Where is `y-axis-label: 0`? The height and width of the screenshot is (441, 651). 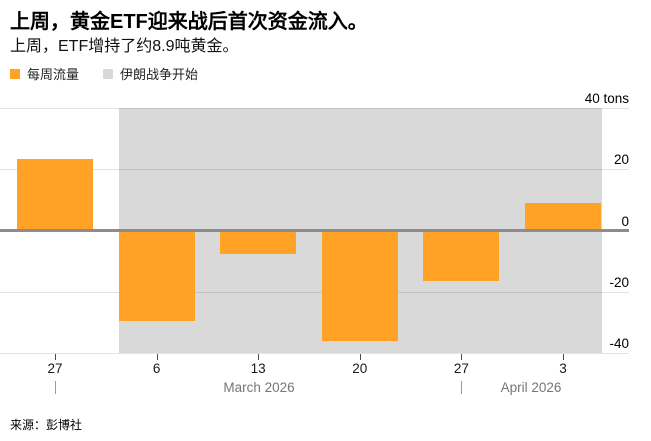 y-axis-label: 0 is located at coordinates (625, 221).